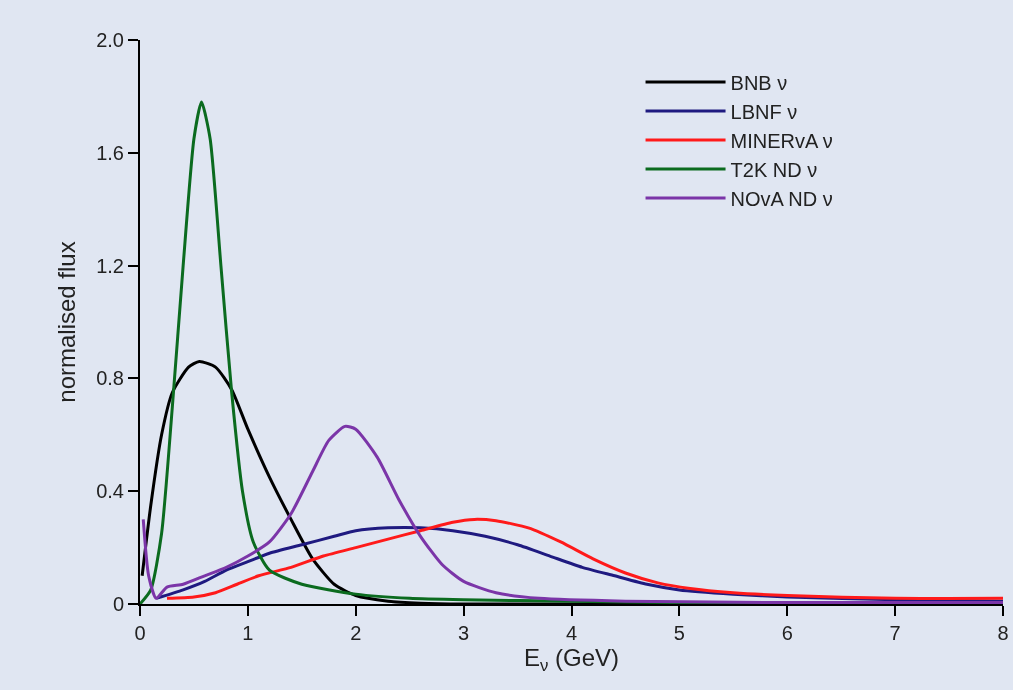 This screenshot has width=1013, height=690. What do you see at coordinates (118, 604) in the screenshot?
I see `y-tick-label: 0` at bounding box center [118, 604].